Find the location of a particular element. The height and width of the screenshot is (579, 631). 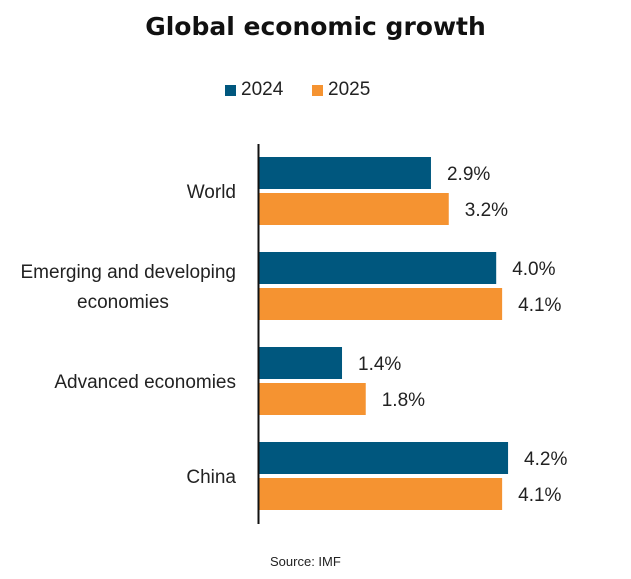

category-label-1-line-0: Emerging and developing is located at coordinates (129, 272).